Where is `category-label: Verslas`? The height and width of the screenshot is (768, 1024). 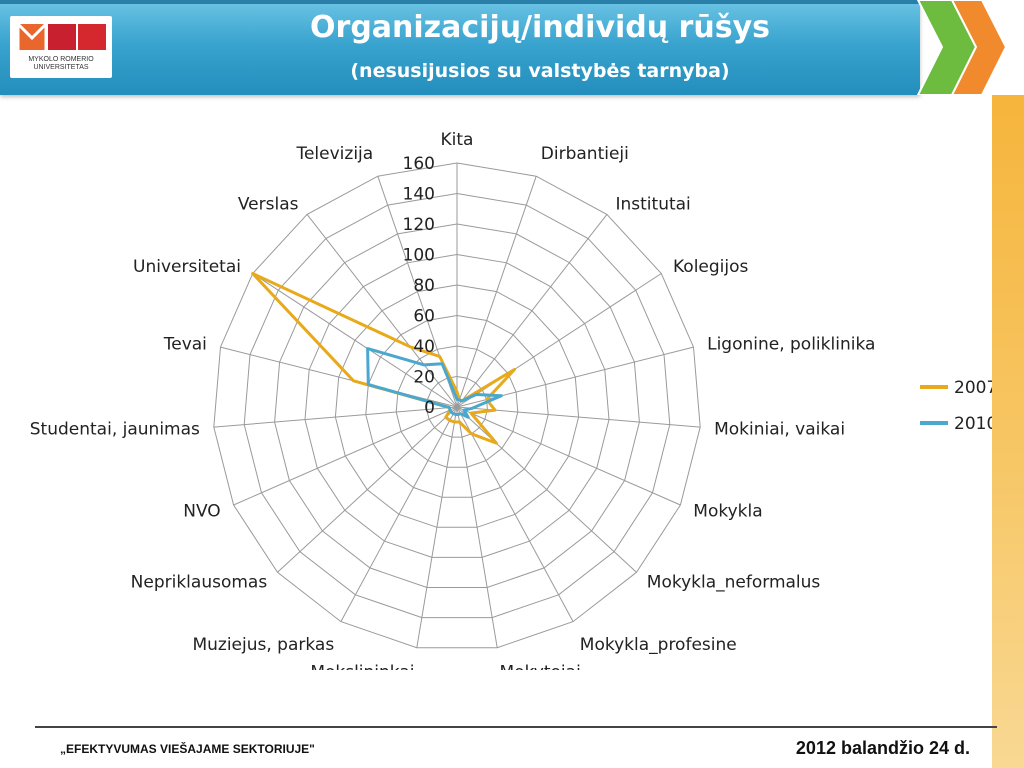
category-label: Verslas is located at coordinates (268, 204).